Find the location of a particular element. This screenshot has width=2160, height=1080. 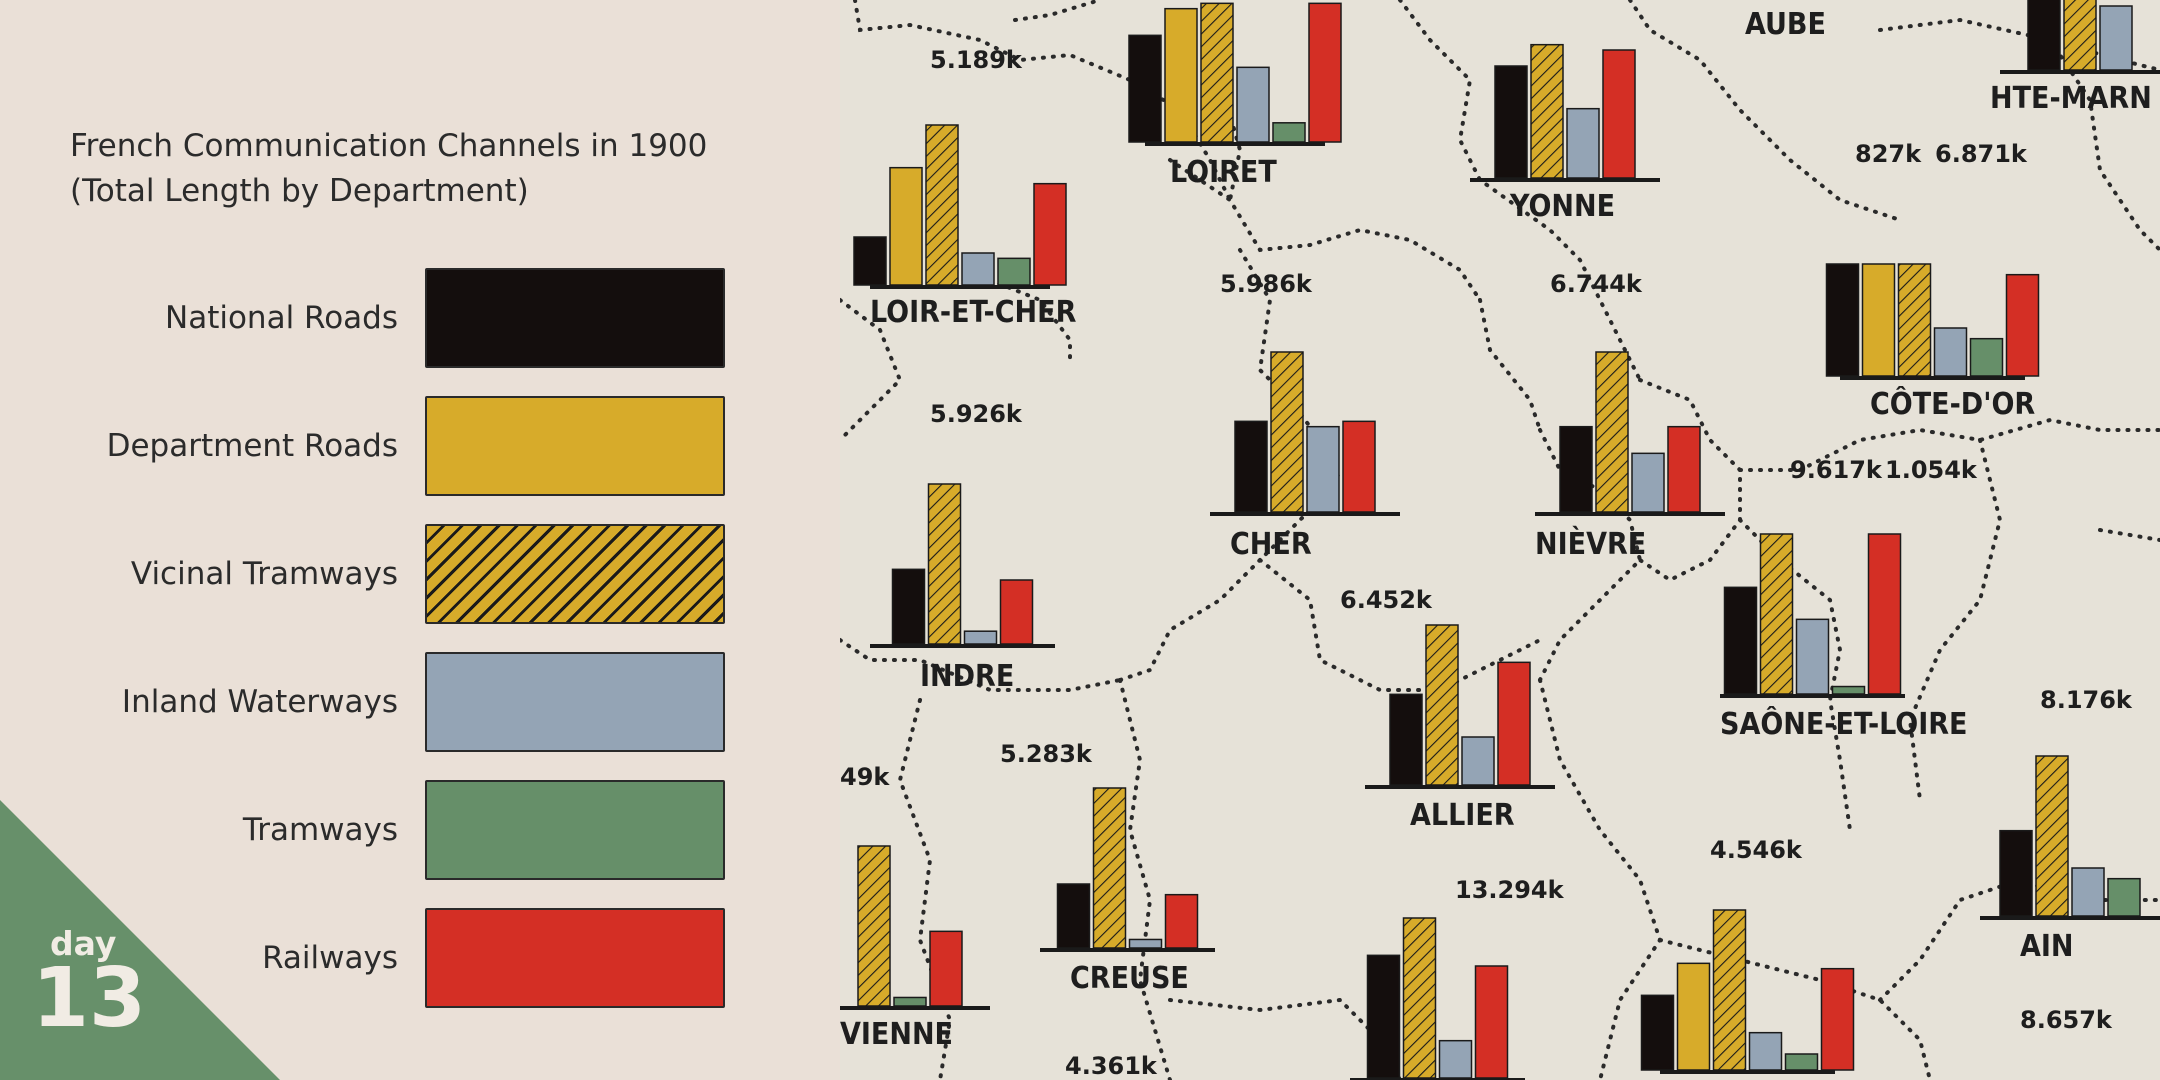

department-name-c-te-d-or: CÔTE-D'OR is located at coordinates (1952, 403).